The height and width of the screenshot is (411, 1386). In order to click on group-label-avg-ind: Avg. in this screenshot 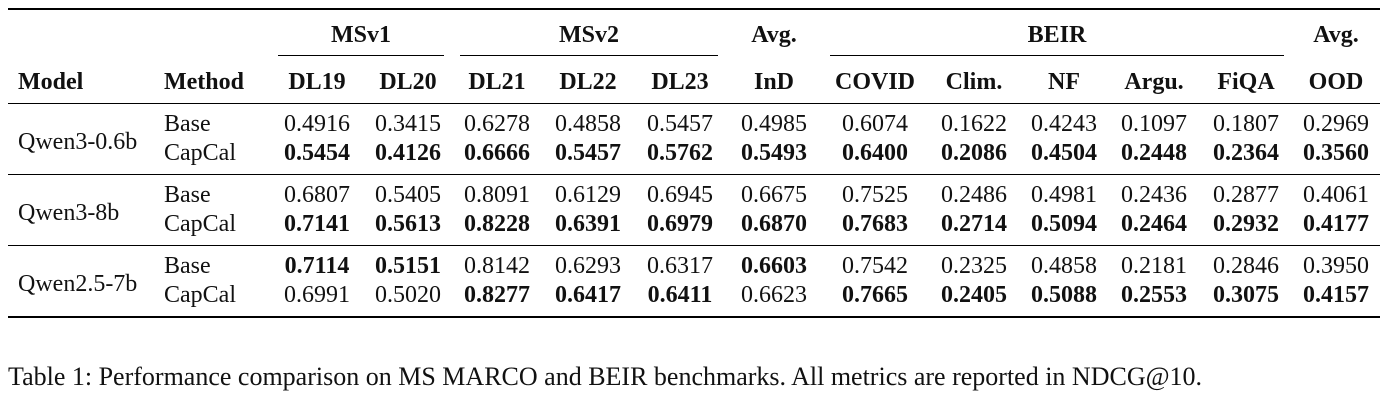, I will do `click(774, 35)`.